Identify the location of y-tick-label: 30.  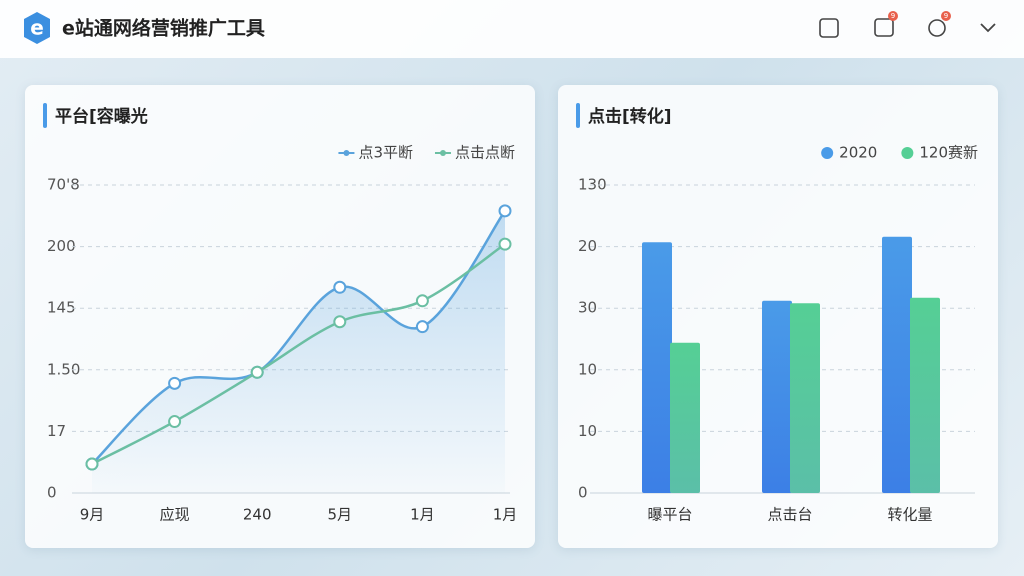
(587, 308).